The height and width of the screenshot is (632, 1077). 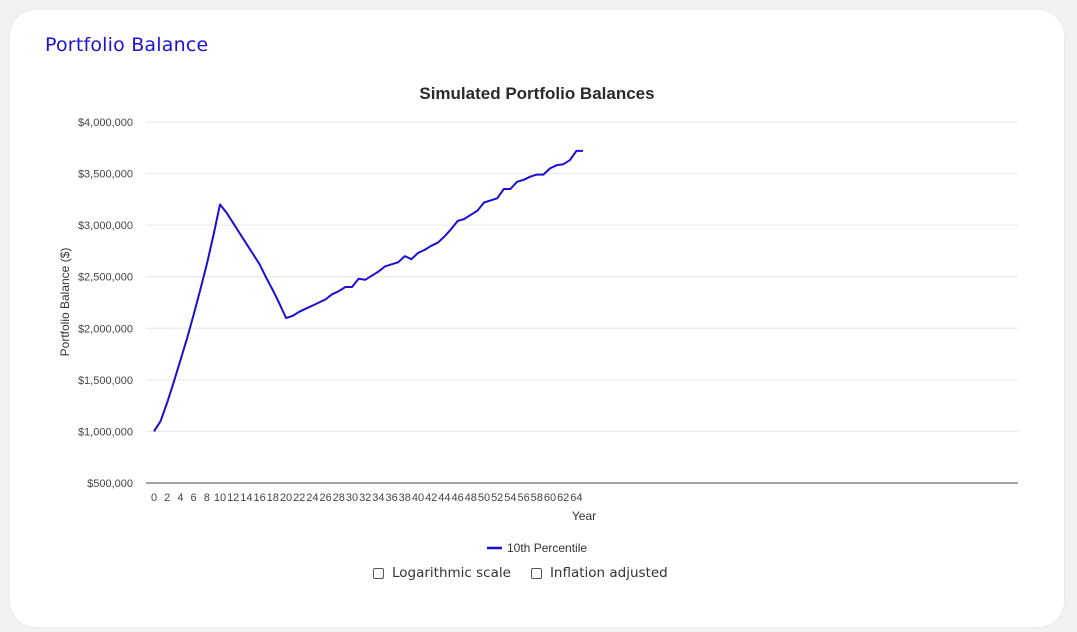 What do you see at coordinates (378, 573) in the screenshot?
I see `logarithmic-scale-checkbox` at bounding box center [378, 573].